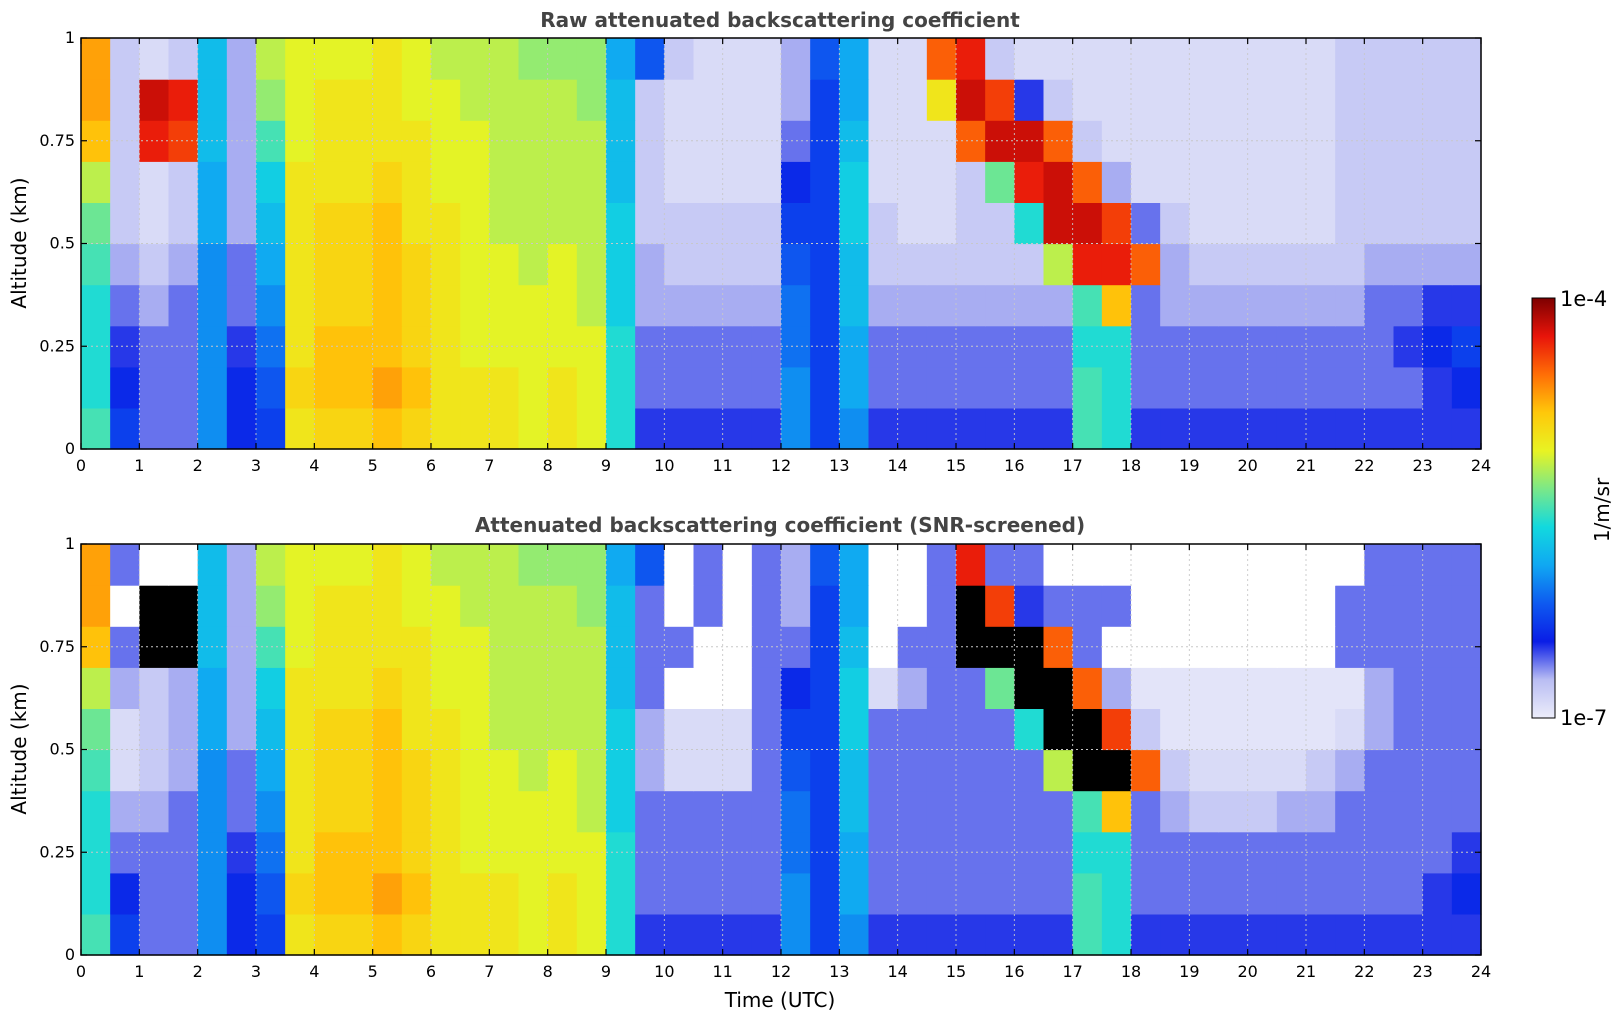 Image resolution: width=1621 pixels, height=1020 pixels. I want to click on y-tick-label: 0.75, so click(57, 646).